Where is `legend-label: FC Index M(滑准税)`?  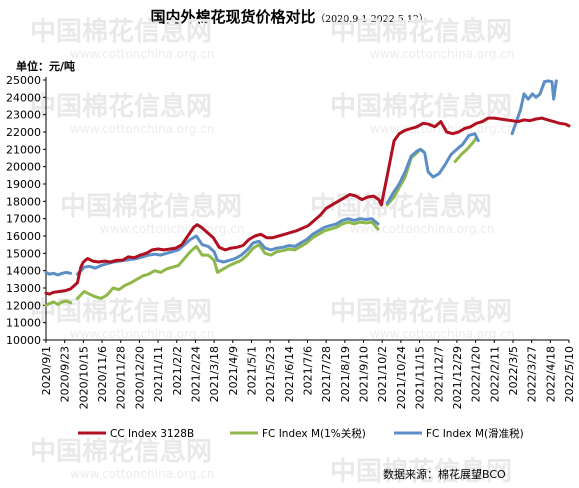
legend-label: FC Index M(滑准税) is located at coordinates (475, 433).